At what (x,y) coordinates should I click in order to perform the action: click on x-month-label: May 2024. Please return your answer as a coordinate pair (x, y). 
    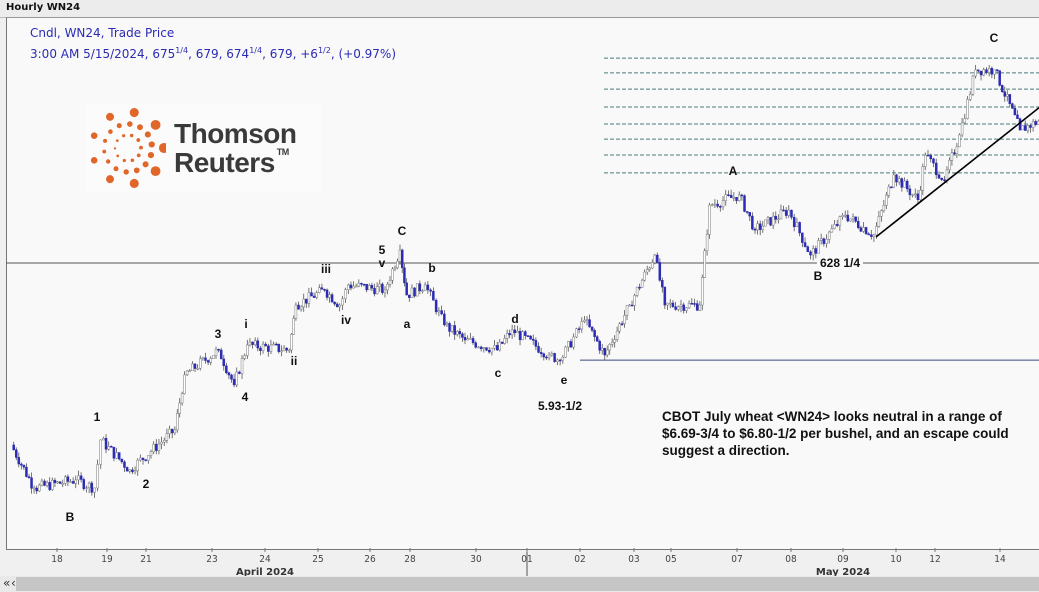
    Looking at the image, I should click on (843, 572).